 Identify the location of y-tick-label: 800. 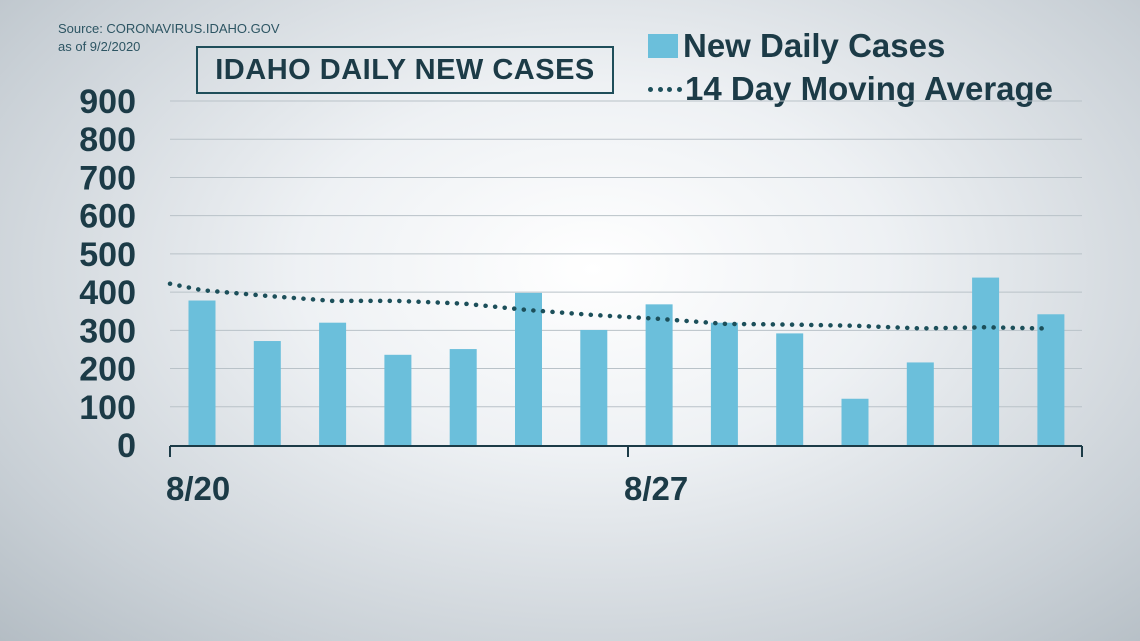
(107, 140).